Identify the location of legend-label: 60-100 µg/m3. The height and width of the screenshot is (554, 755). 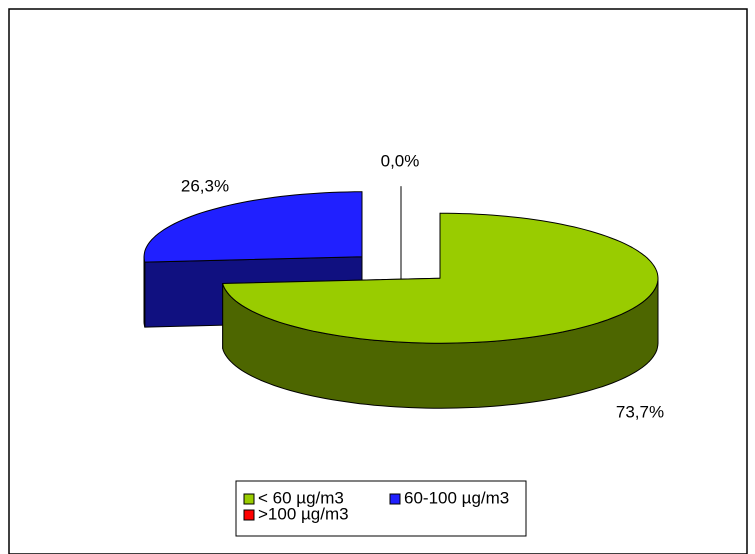
(456, 497).